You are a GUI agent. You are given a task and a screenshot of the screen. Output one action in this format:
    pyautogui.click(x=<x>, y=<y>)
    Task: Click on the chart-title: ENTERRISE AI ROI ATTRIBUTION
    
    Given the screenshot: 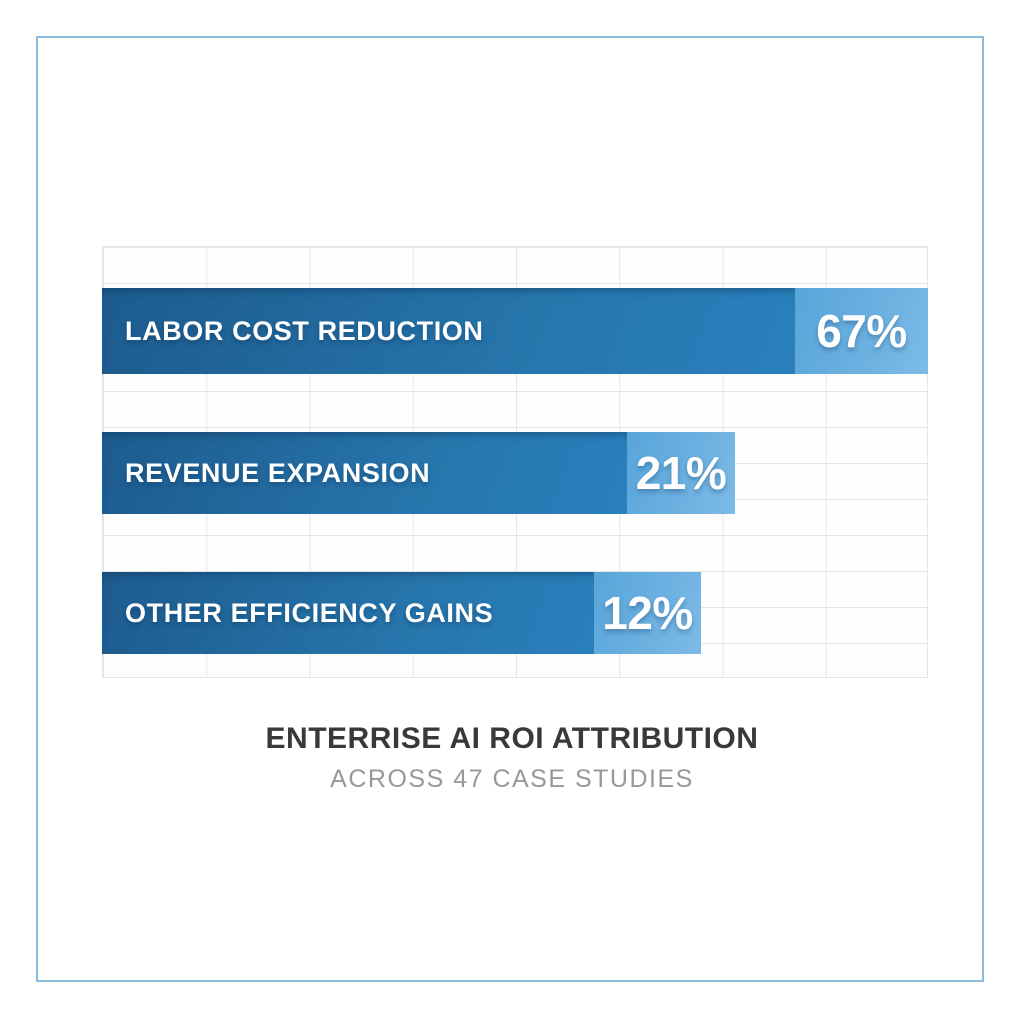 What is the action you would take?
    pyautogui.click(x=512, y=738)
    